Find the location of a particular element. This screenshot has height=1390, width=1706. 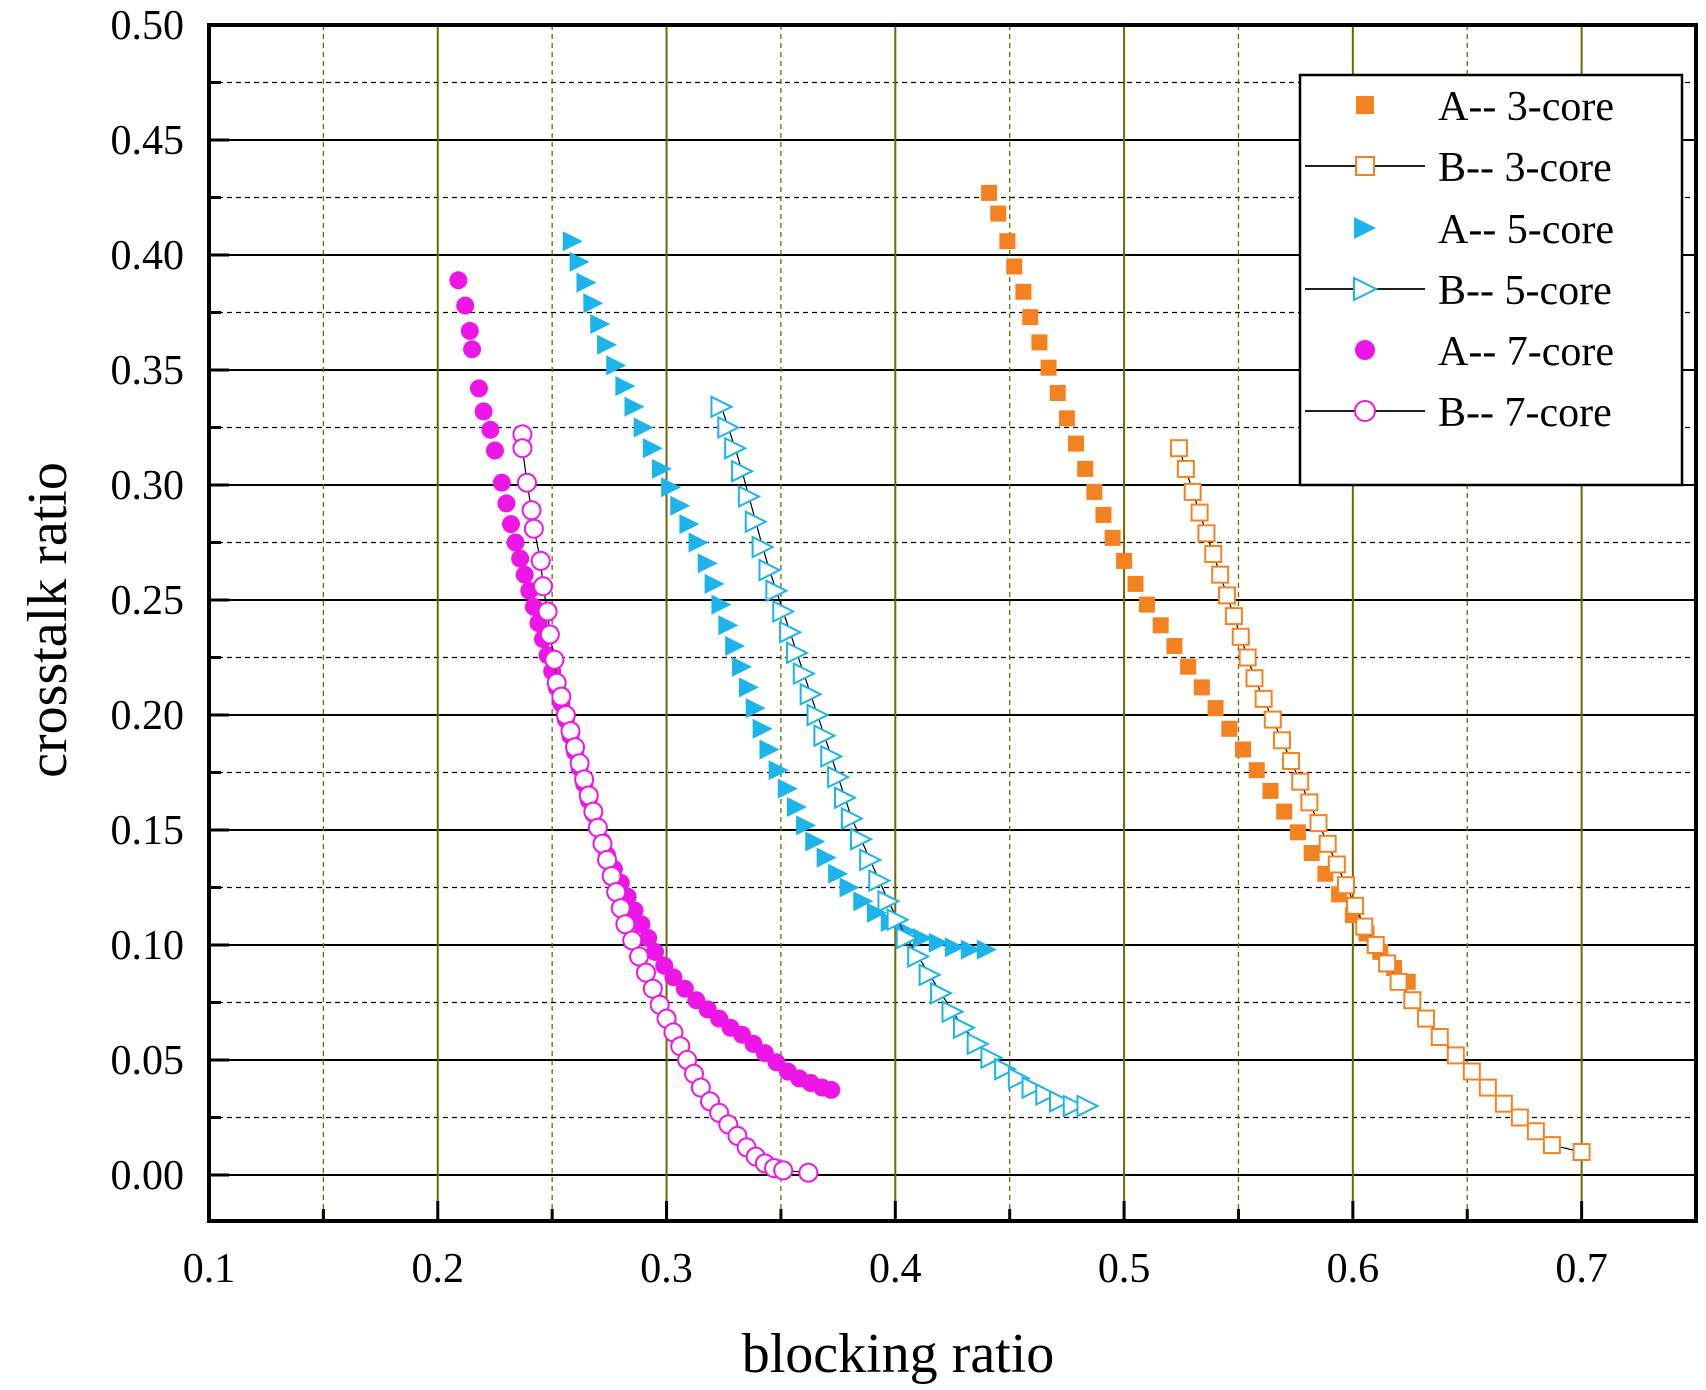

legend-entry: B-- 7-core is located at coordinates (1458, 413).